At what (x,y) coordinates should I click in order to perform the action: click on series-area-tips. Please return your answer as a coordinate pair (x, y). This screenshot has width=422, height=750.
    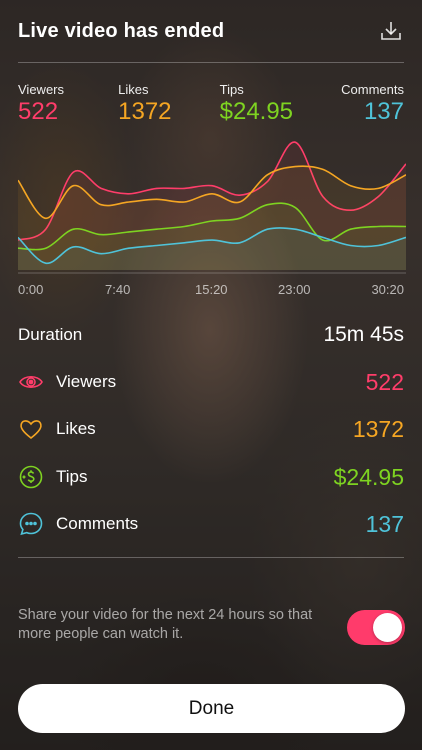
    Looking at the image, I should click on (212, 236).